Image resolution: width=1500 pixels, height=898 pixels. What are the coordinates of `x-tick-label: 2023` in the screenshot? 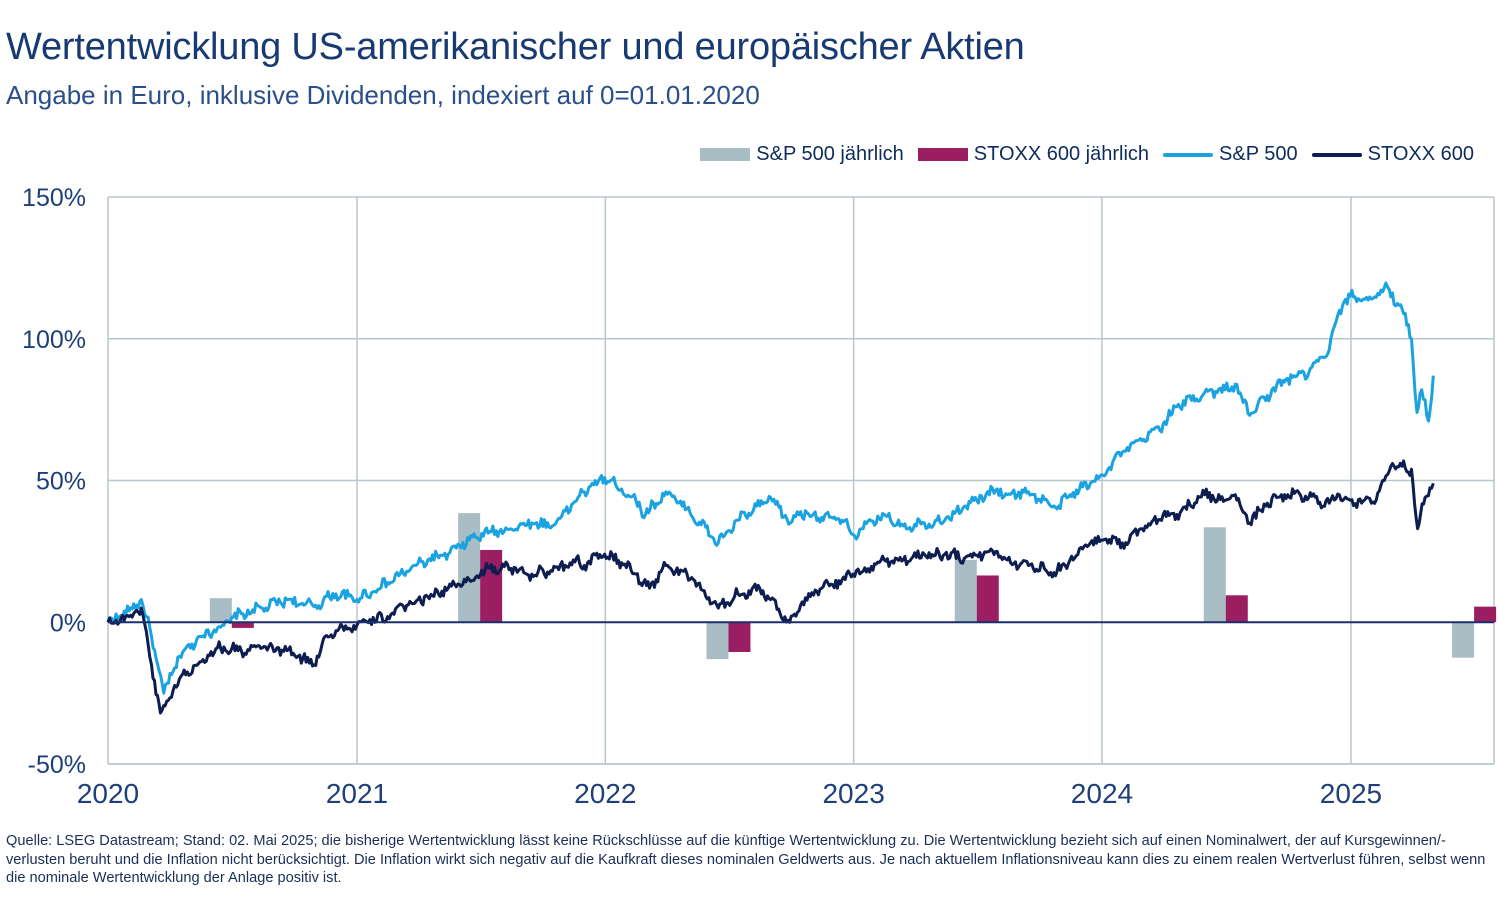 It's located at (853, 793).